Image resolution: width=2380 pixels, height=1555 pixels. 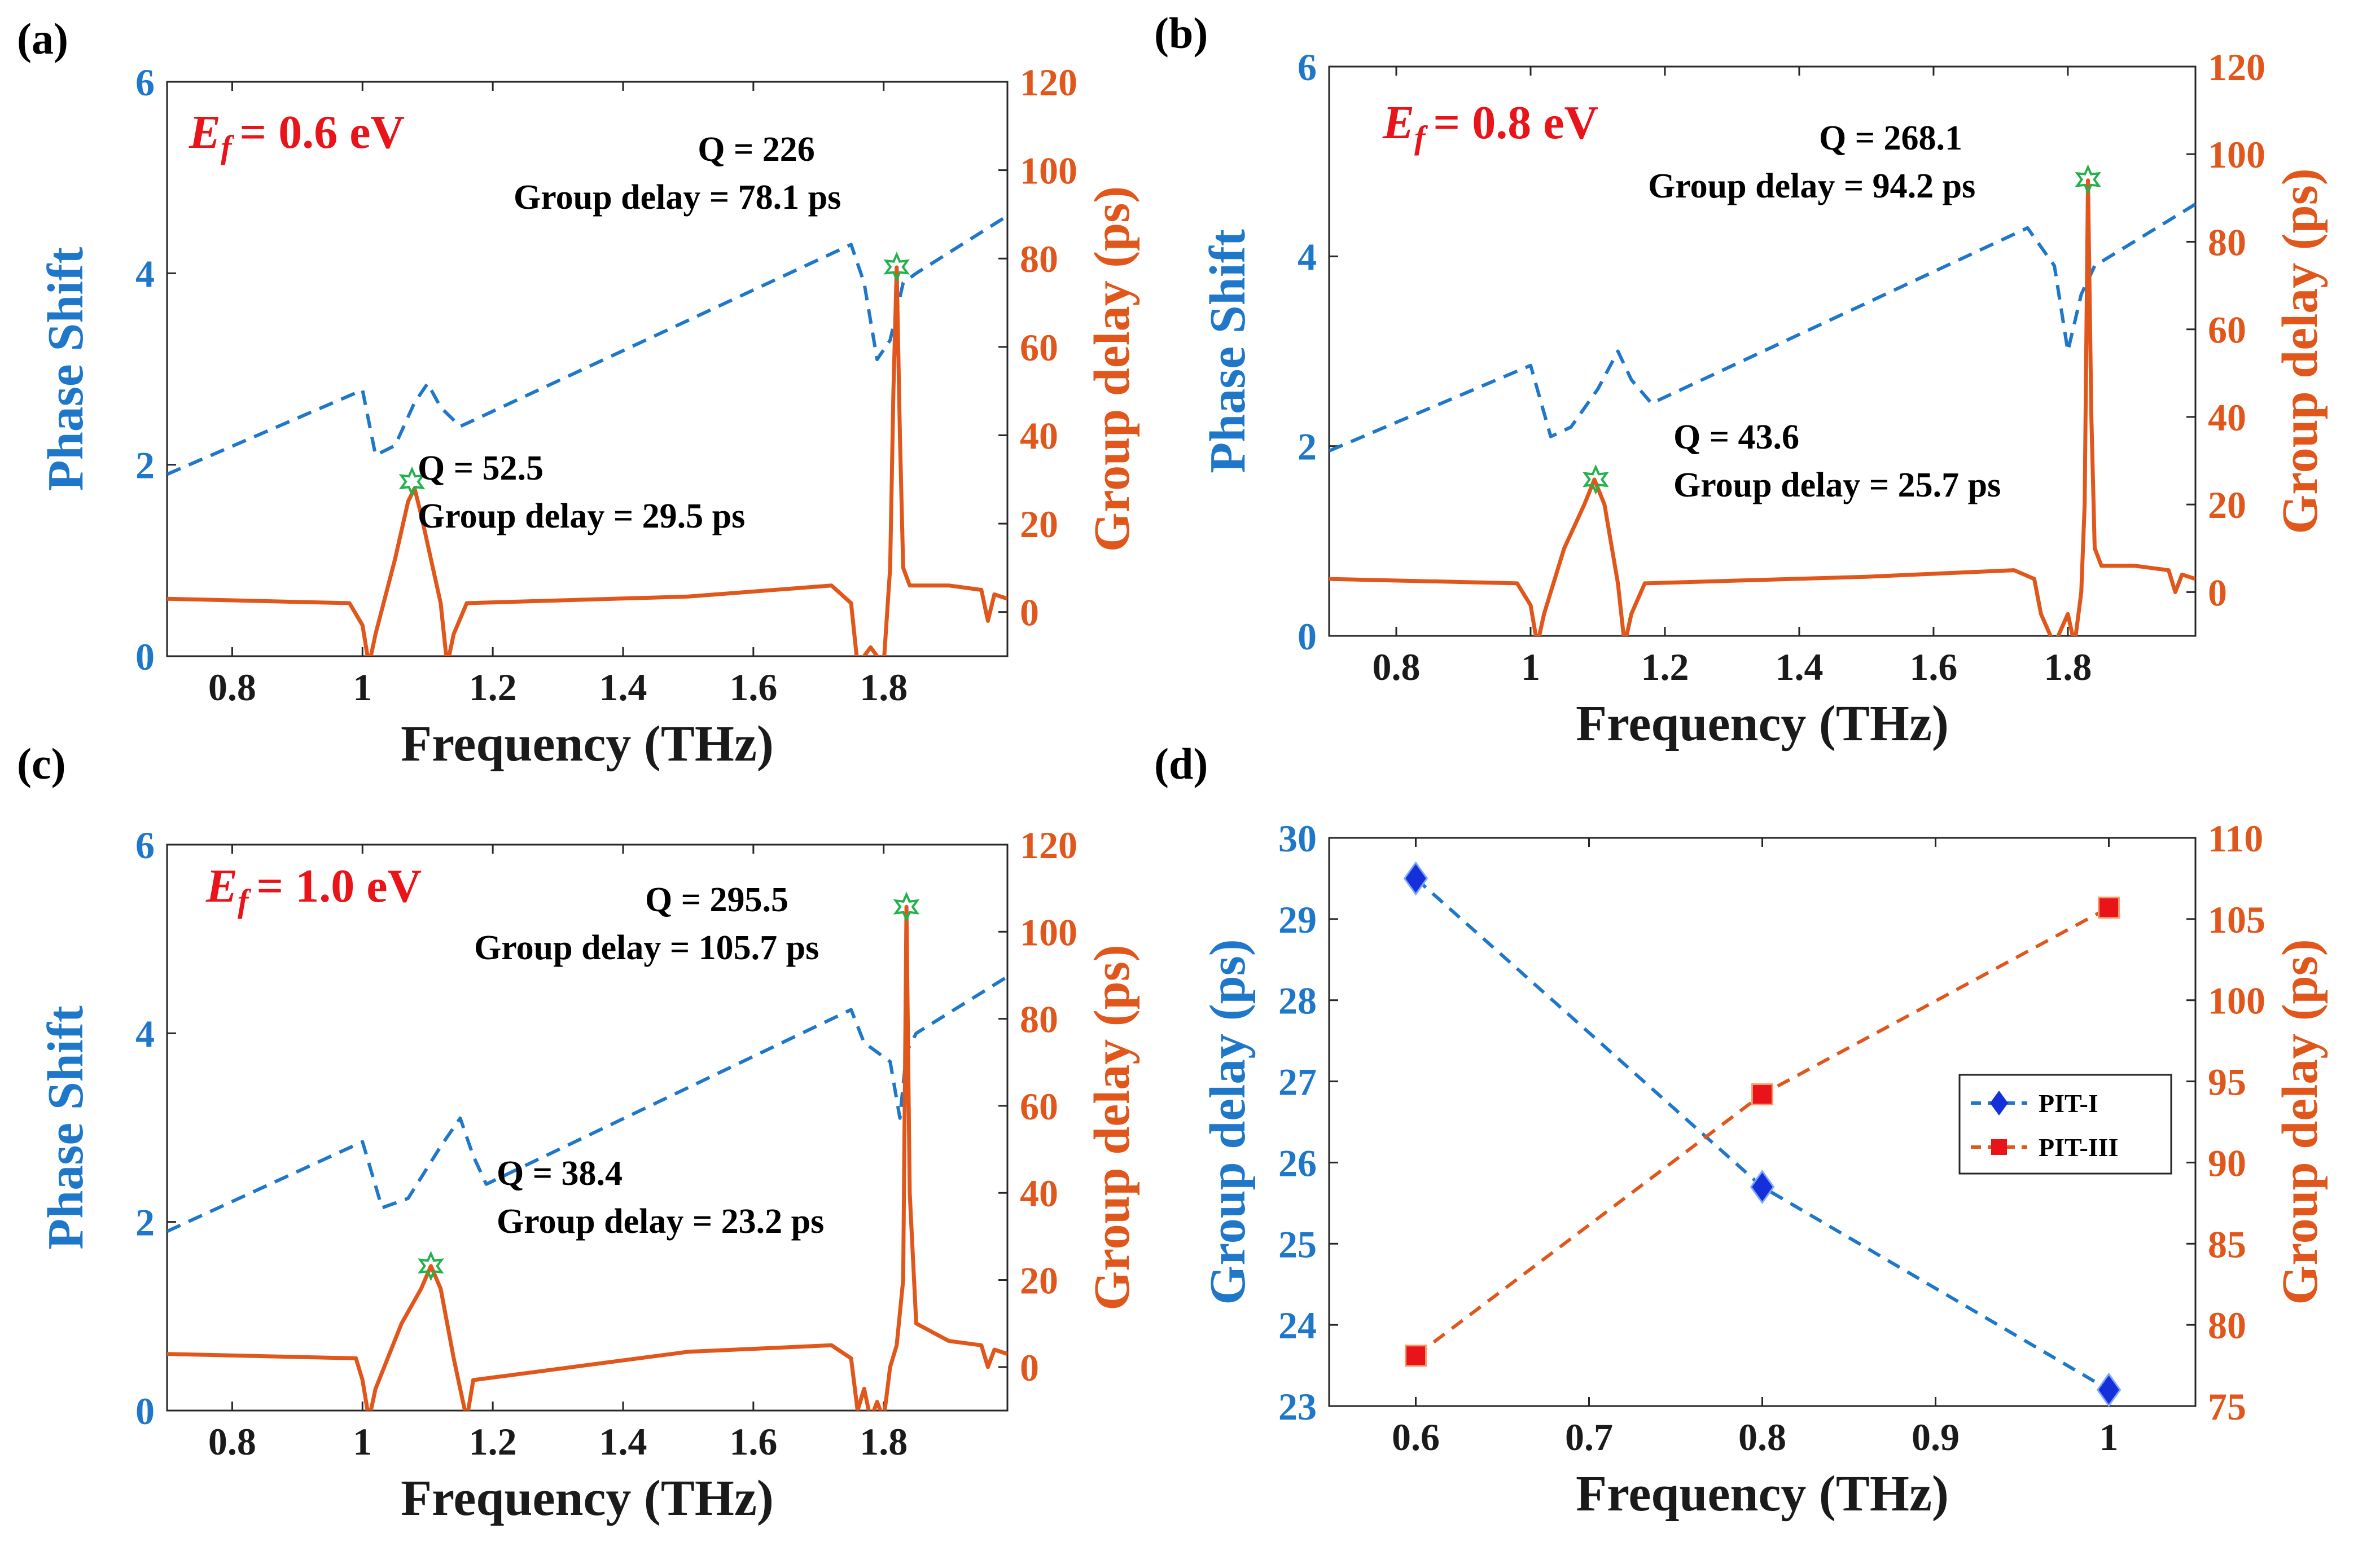 I want to click on panel-label: (a), so click(x=42, y=38).